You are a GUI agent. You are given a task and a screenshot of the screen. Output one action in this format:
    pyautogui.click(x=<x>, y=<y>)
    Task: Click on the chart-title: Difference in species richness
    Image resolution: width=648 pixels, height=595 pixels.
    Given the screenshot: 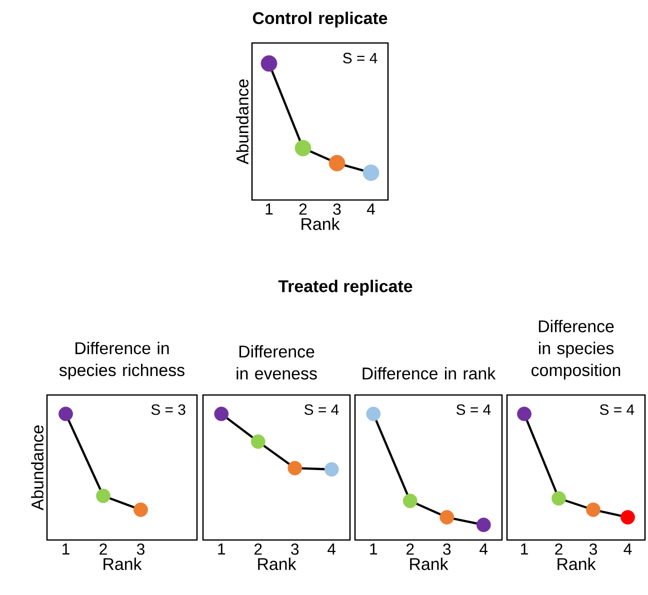 What is the action you would take?
    pyautogui.click(x=121, y=361)
    